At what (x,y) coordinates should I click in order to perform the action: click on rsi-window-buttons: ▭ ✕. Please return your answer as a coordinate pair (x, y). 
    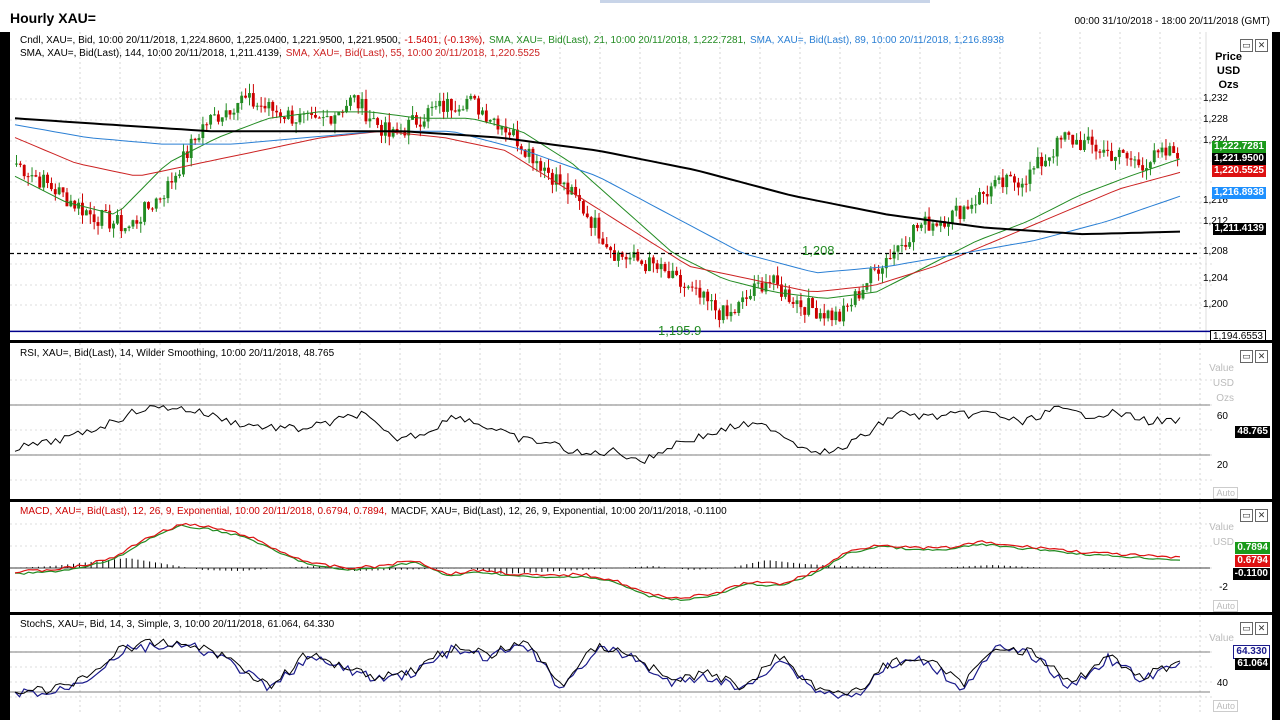
    Looking at the image, I should click on (1253, 355).